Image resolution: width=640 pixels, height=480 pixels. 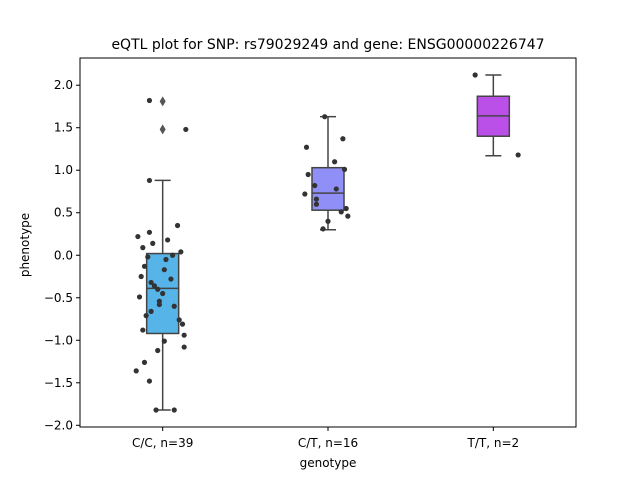 I want to click on y-tick-label: −1.5, so click(x=58, y=383).